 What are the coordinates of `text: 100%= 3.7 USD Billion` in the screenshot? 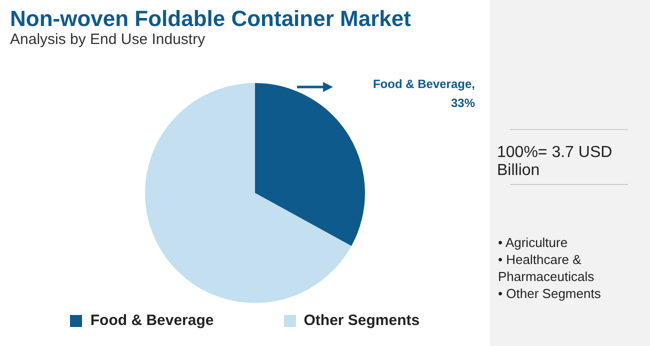 It's located at (555, 162).